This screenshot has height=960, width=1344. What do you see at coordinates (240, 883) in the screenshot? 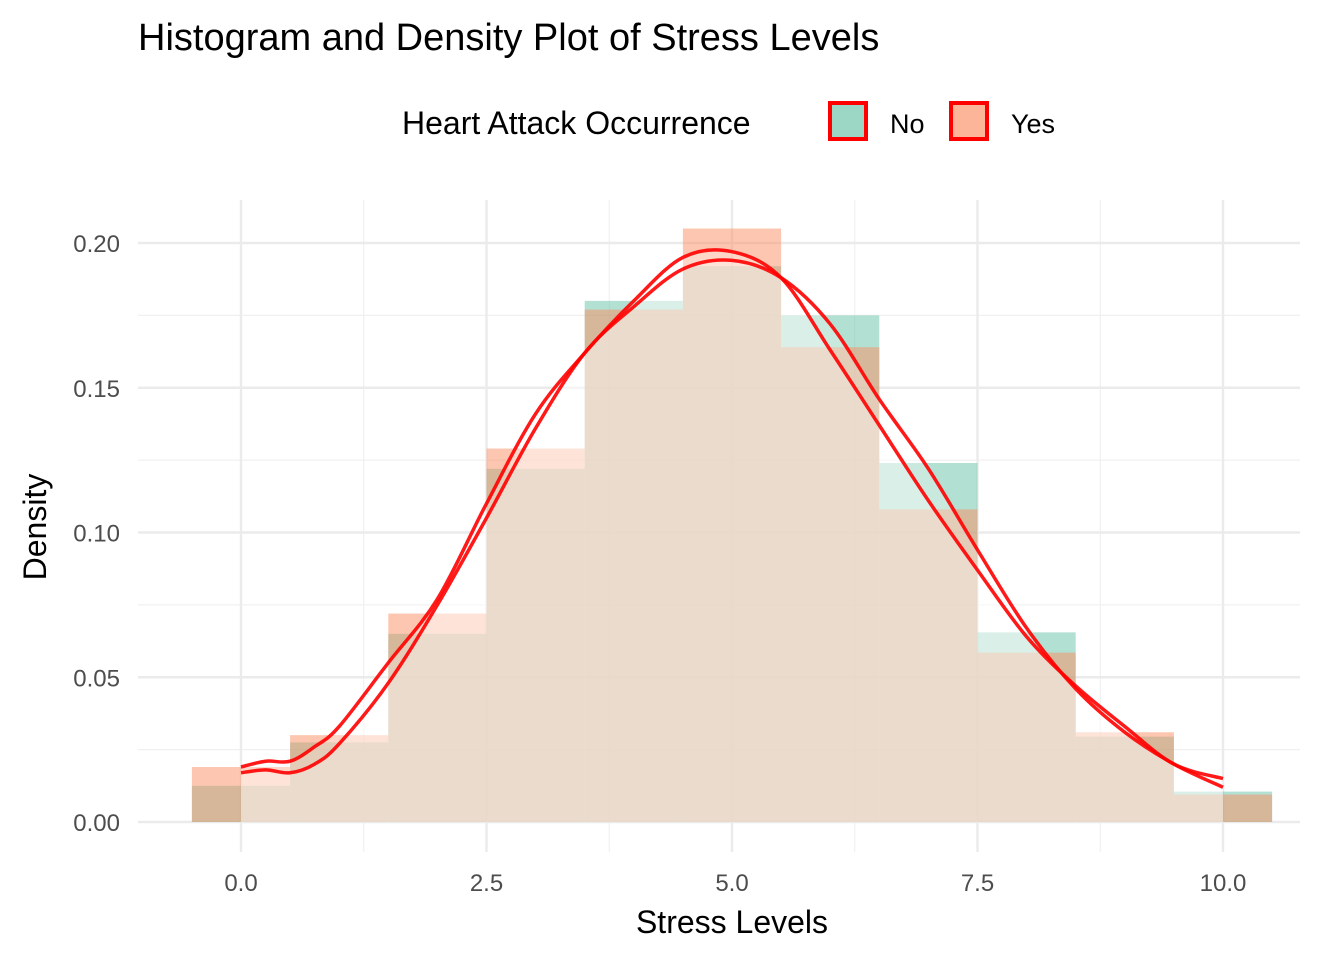
I see `x-tick-label: 0.0` at bounding box center [240, 883].